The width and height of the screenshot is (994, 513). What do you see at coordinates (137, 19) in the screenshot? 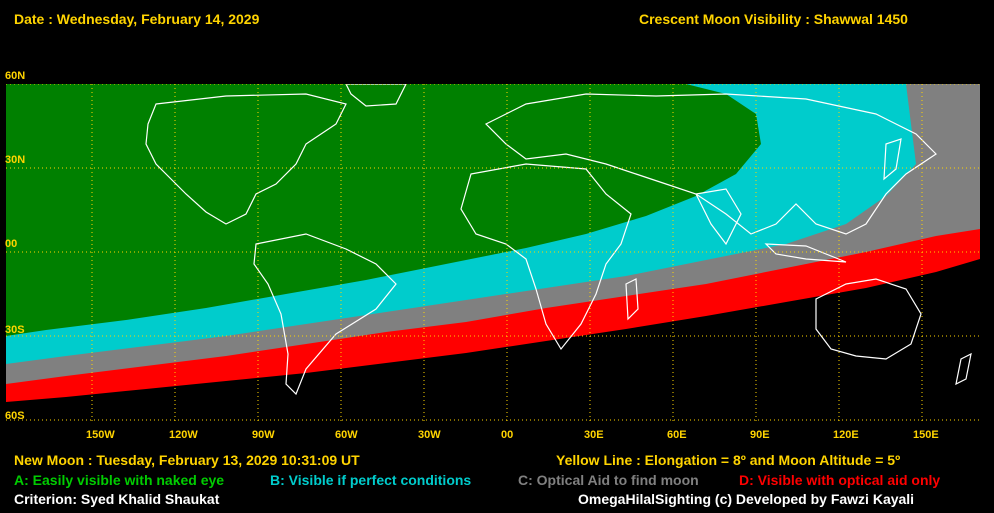
I see `date-title: Date : Wednesday, February 14, 2029` at bounding box center [137, 19].